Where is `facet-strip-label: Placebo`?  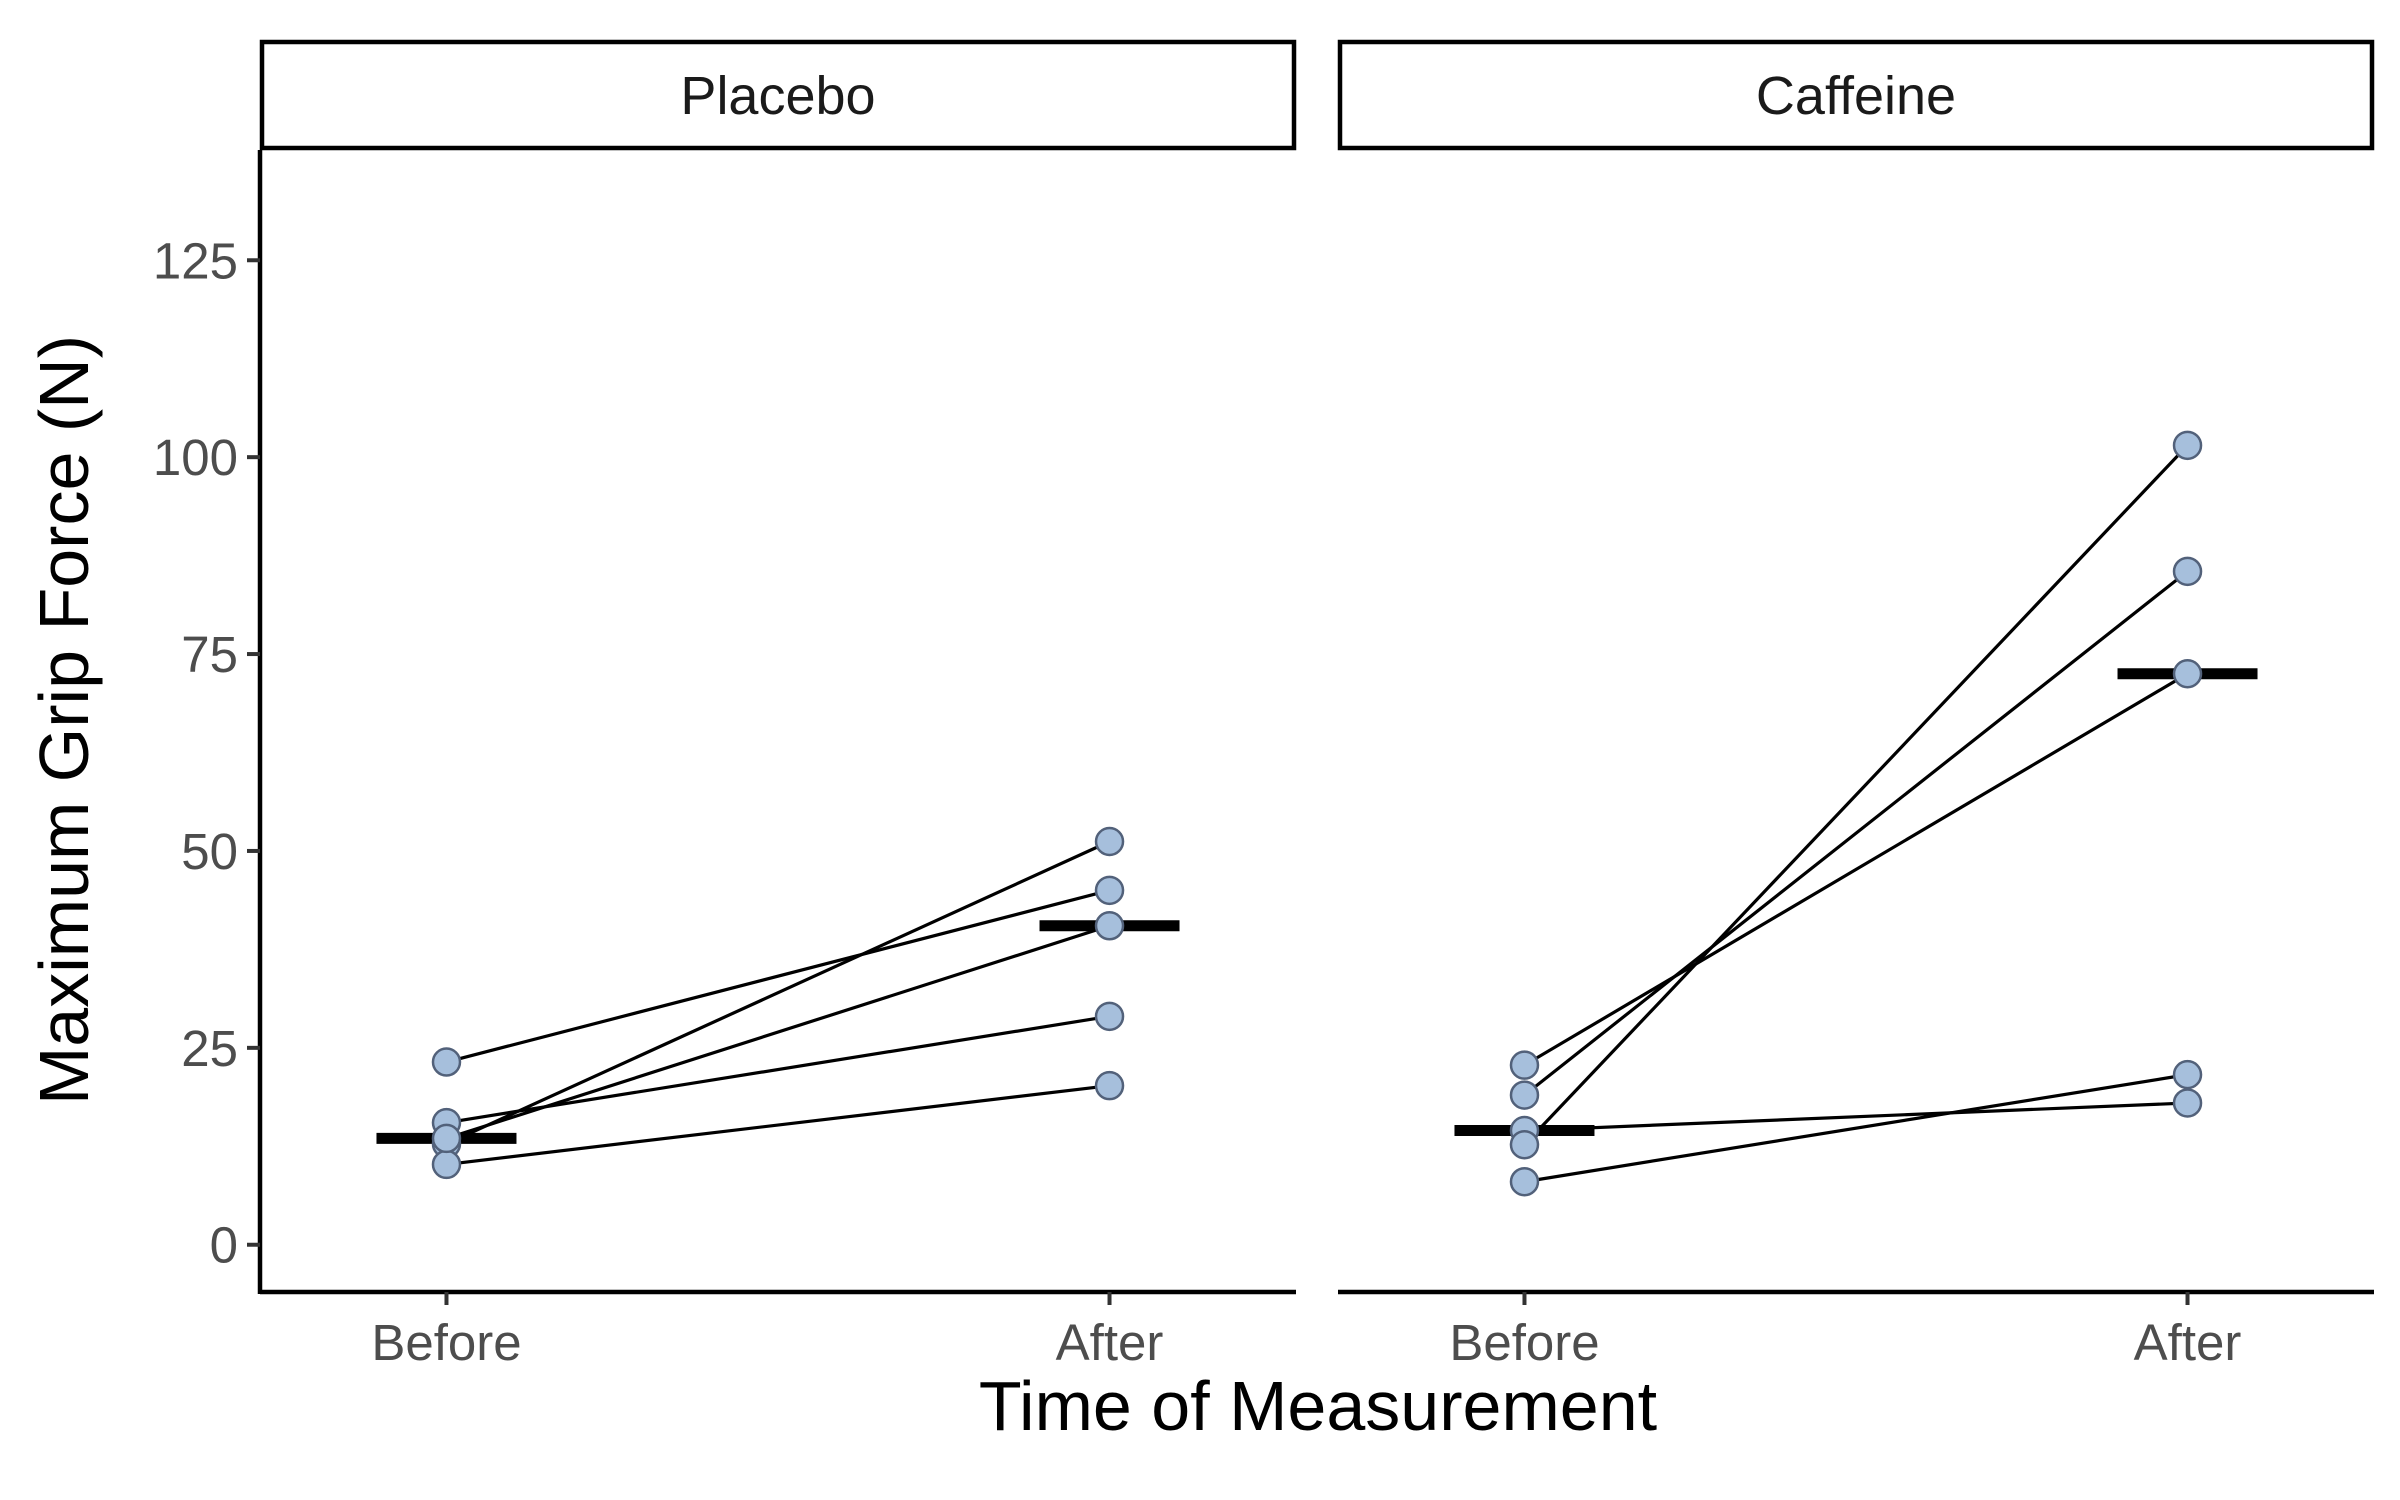
facet-strip-label: Placebo is located at coordinates (777, 96).